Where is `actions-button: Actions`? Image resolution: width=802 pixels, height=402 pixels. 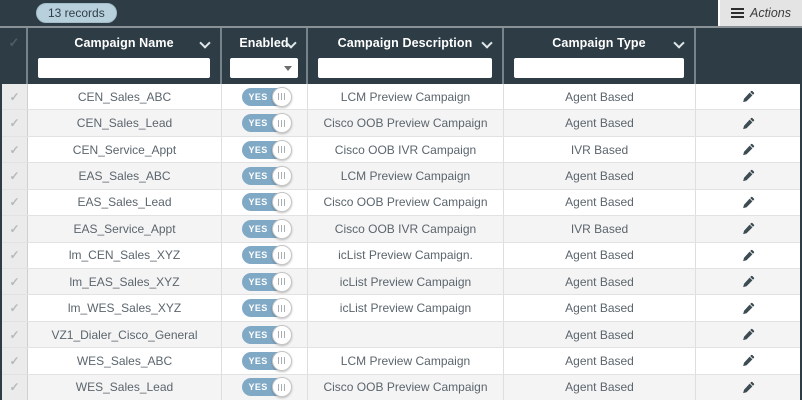
actions-button: Actions is located at coordinates (760, 13).